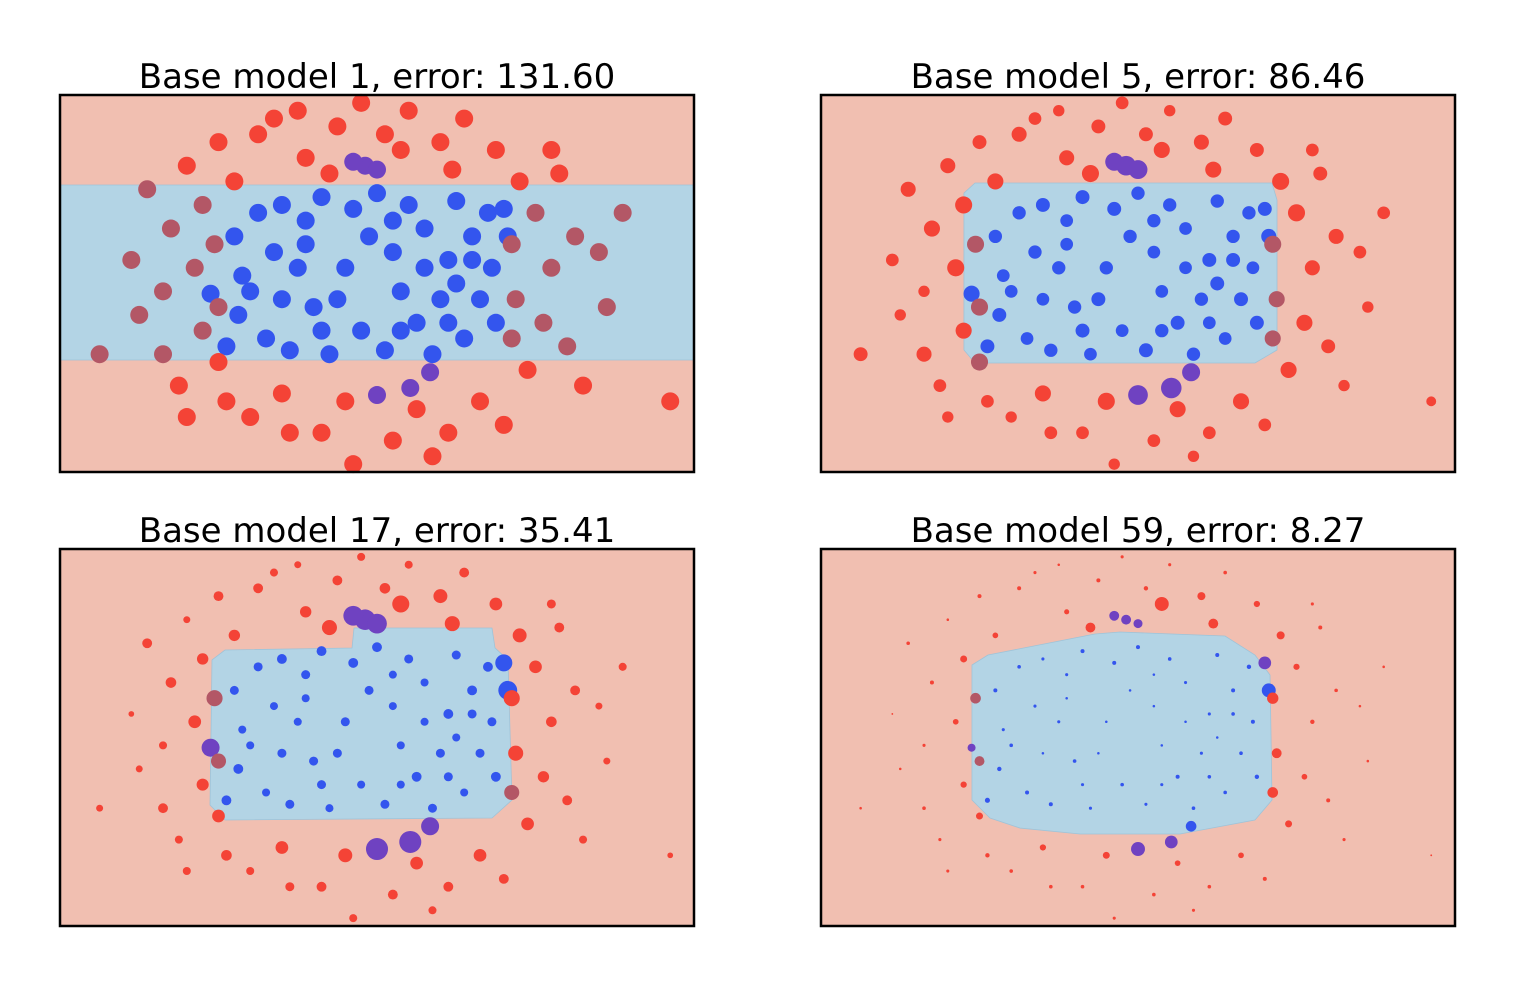  Describe the element at coordinates (1122, 733) in the screenshot. I see `class-1-region` at that location.